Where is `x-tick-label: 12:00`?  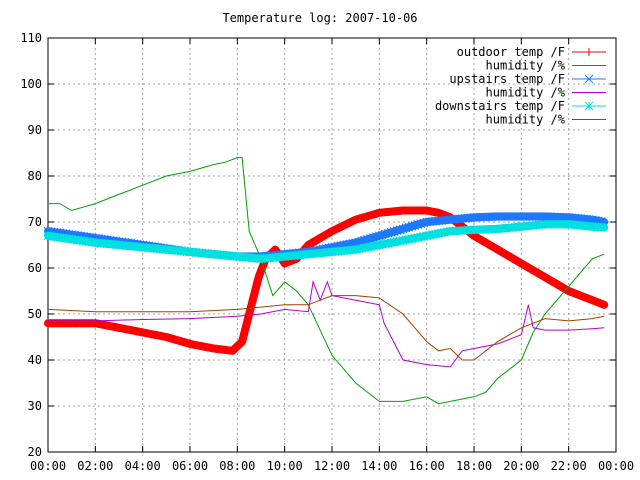
x-tick-label: 12:00 is located at coordinates (332, 466).